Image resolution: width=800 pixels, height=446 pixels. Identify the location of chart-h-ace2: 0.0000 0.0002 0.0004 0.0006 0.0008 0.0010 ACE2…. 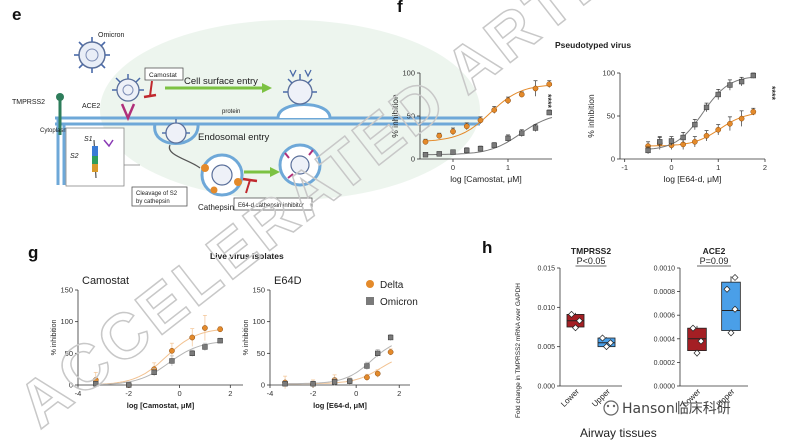
(701, 327).